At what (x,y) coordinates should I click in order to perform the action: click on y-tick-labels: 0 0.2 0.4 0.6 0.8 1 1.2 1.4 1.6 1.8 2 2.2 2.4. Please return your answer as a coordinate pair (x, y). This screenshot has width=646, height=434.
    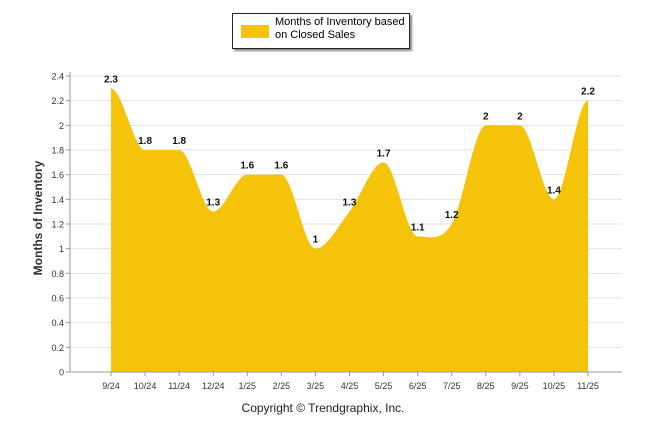
    Looking at the image, I should click on (57, 225).